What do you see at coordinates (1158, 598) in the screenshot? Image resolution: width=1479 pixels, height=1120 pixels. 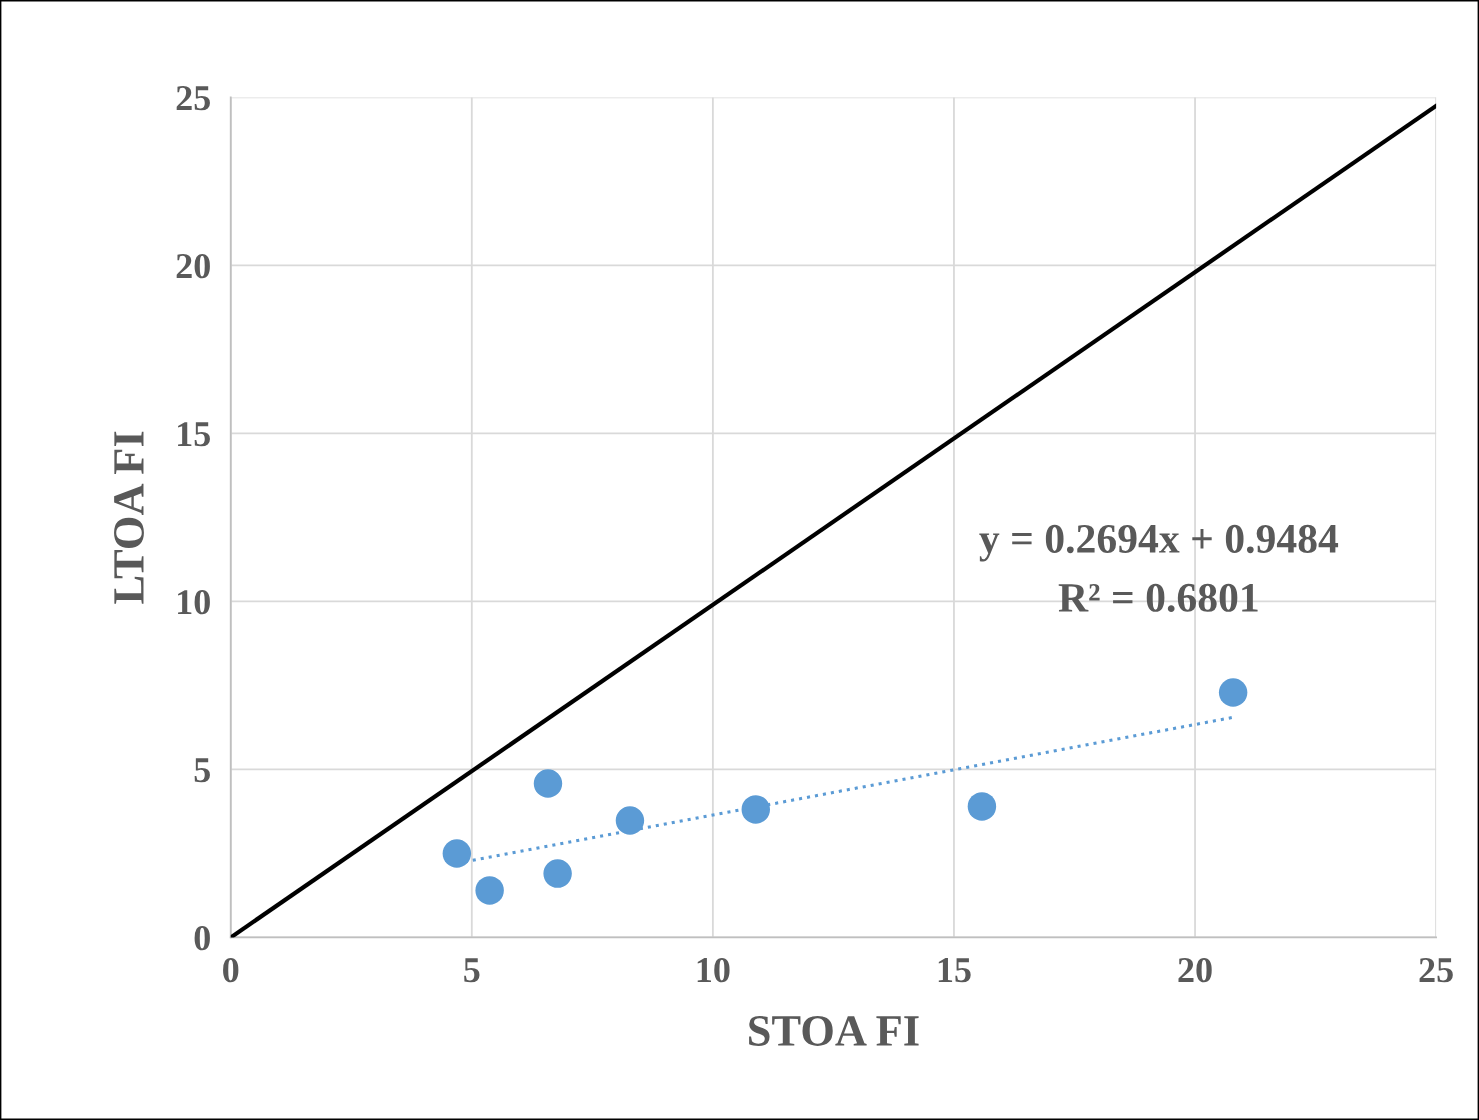 I see `annotation: R² = 0.6801` at bounding box center [1158, 598].